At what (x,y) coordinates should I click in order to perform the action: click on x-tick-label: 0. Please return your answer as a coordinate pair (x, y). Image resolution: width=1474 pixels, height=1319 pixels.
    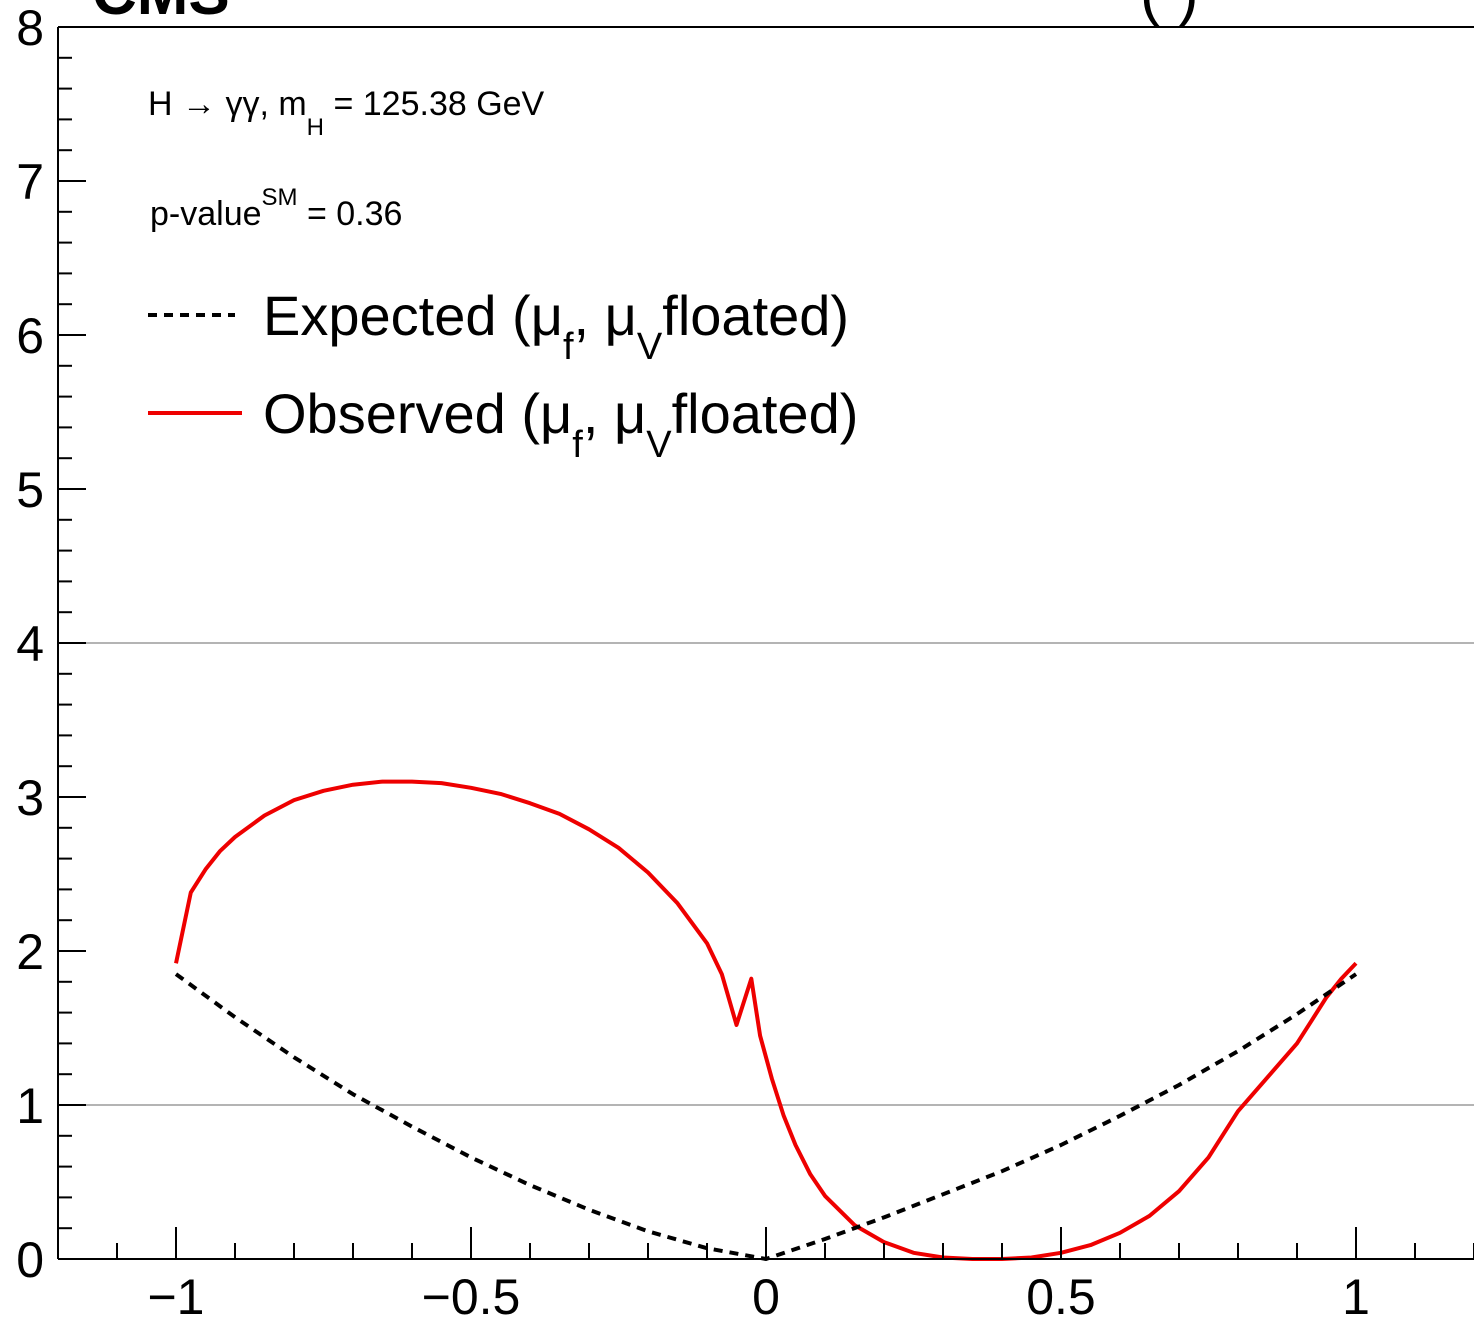
    Looking at the image, I should click on (766, 1294).